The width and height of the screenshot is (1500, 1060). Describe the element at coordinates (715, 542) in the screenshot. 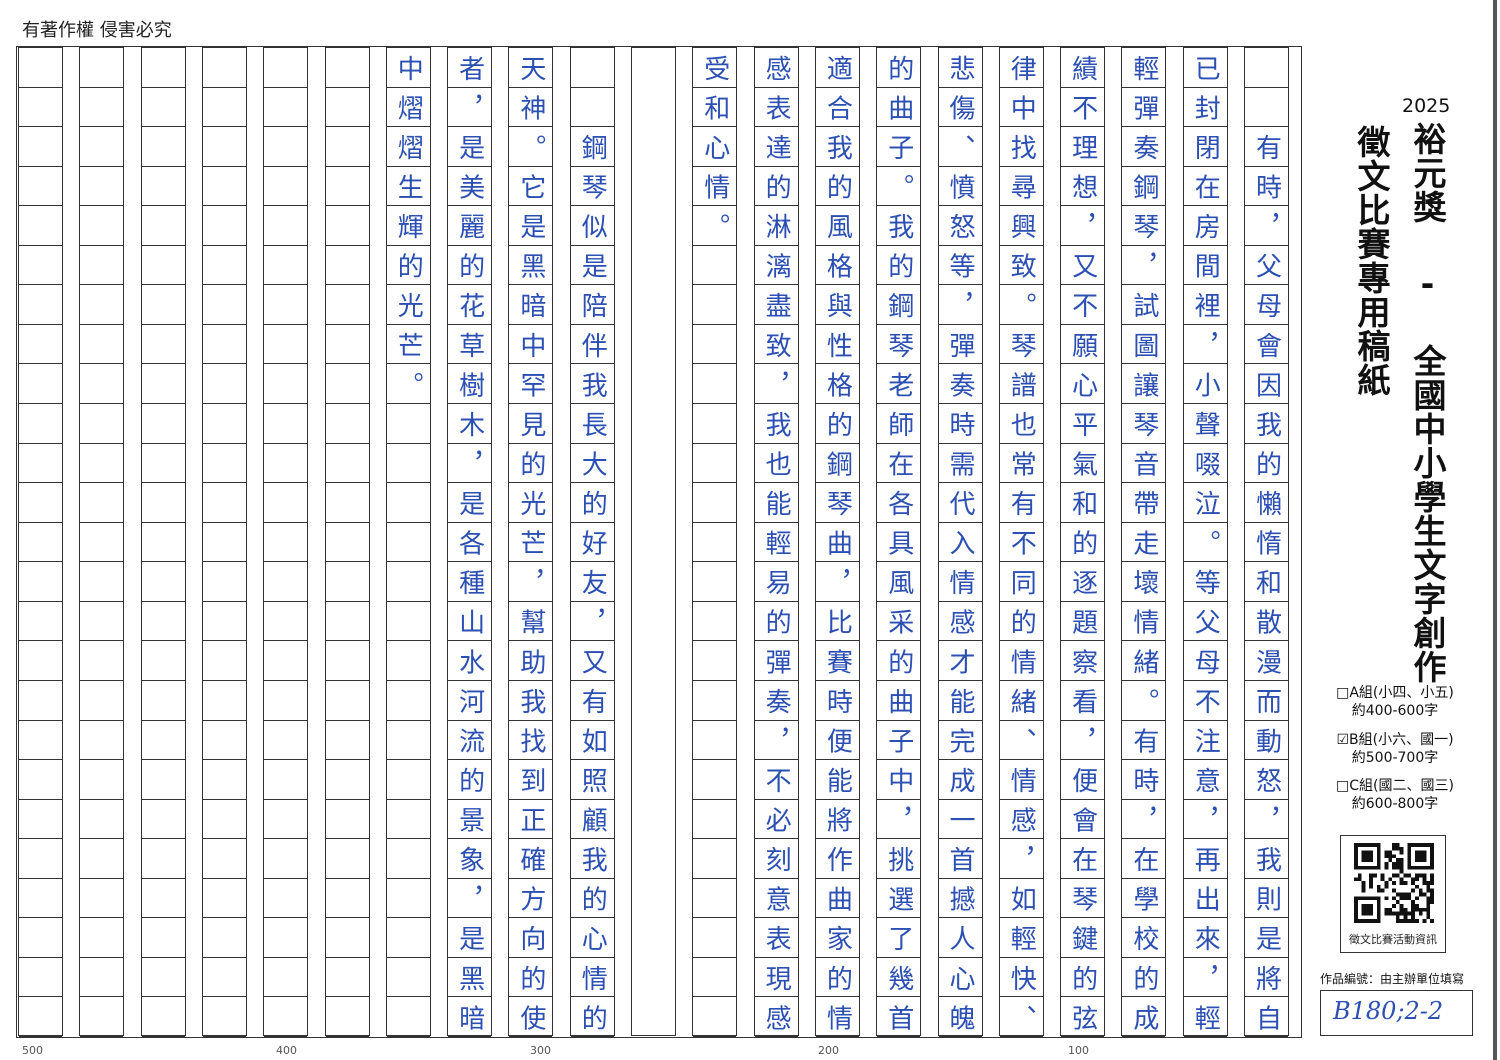

I see `manuscript-column: 受和心情。` at that location.